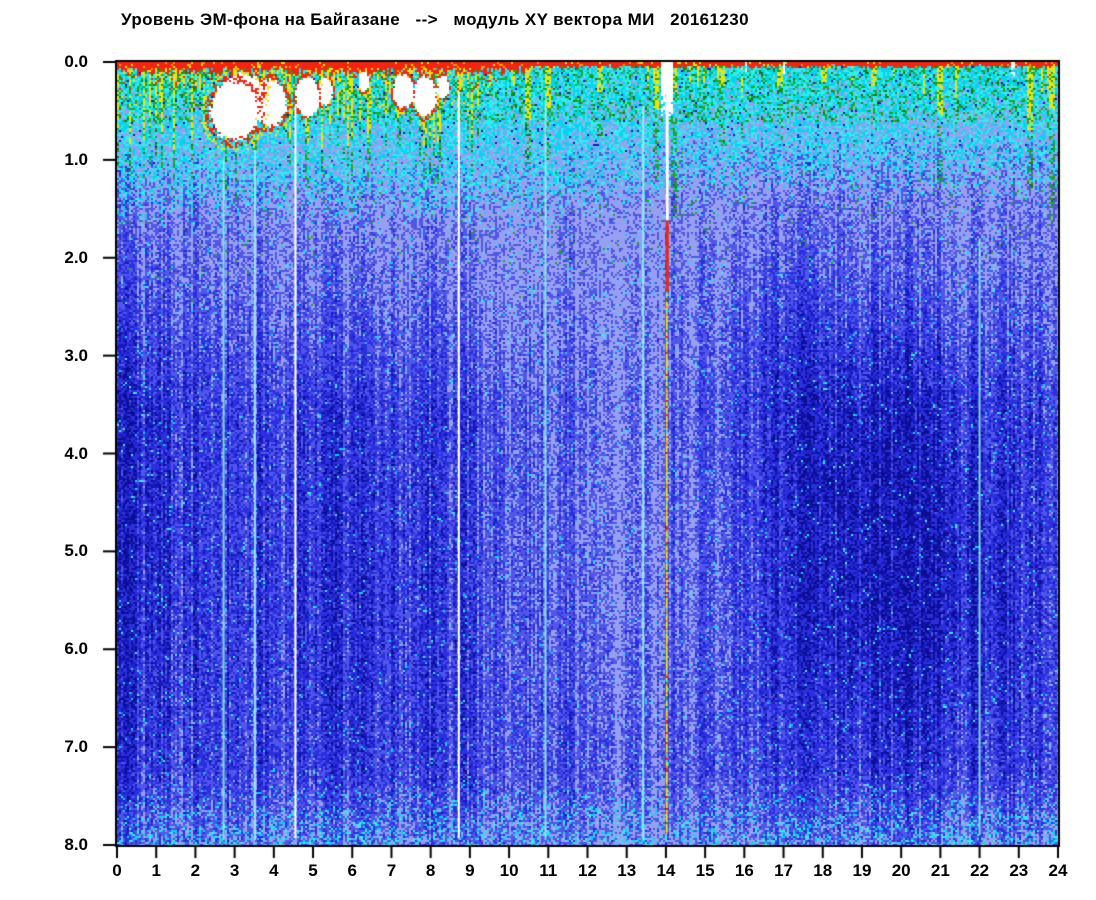  What do you see at coordinates (627, 870) in the screenshot?
I see `x-tick-label: 13` at bounding box center [627, 870].